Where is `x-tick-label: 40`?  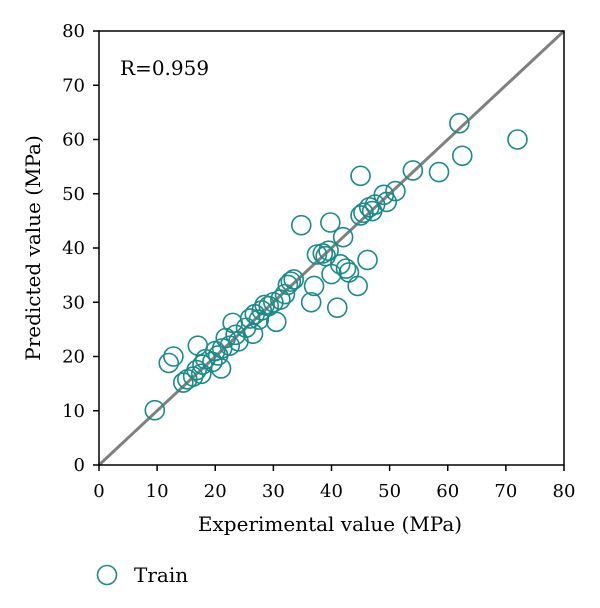 x-tick-label: 40 is located at coordinates (331, 491).